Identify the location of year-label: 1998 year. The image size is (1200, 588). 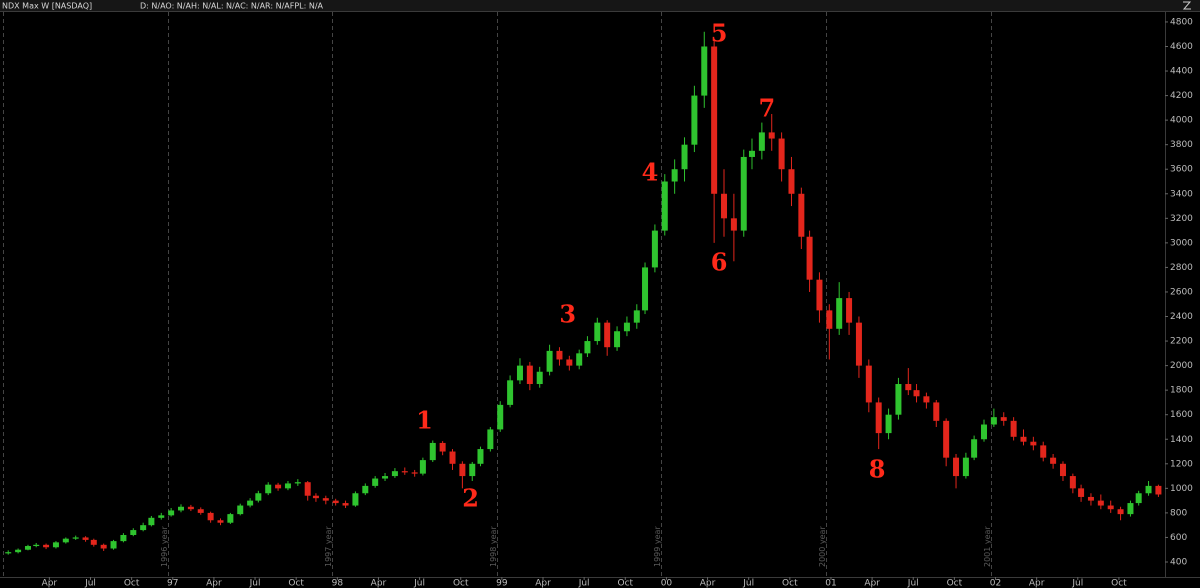
(493, 546).